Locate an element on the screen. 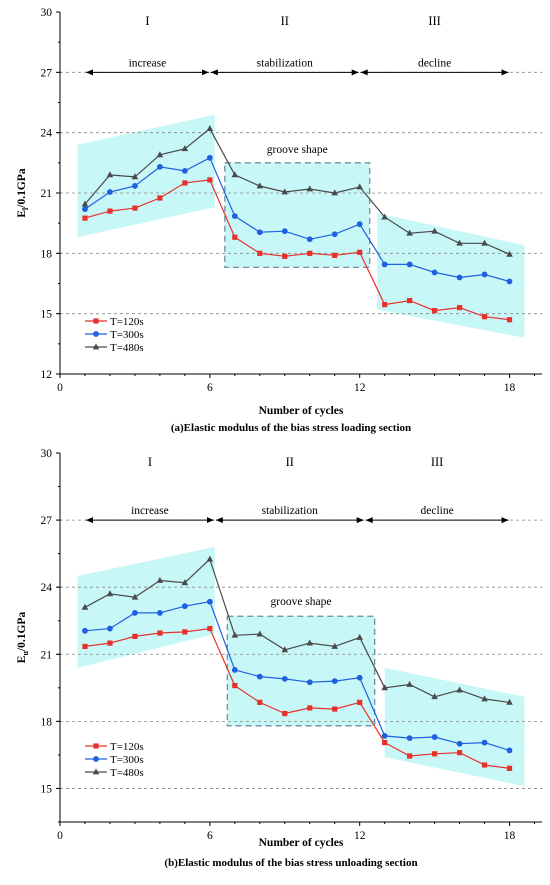 Image resolution: width=550 pixels, height=885 pixels. y-tick-label-15: 15 is located at coordinates (47, 315).